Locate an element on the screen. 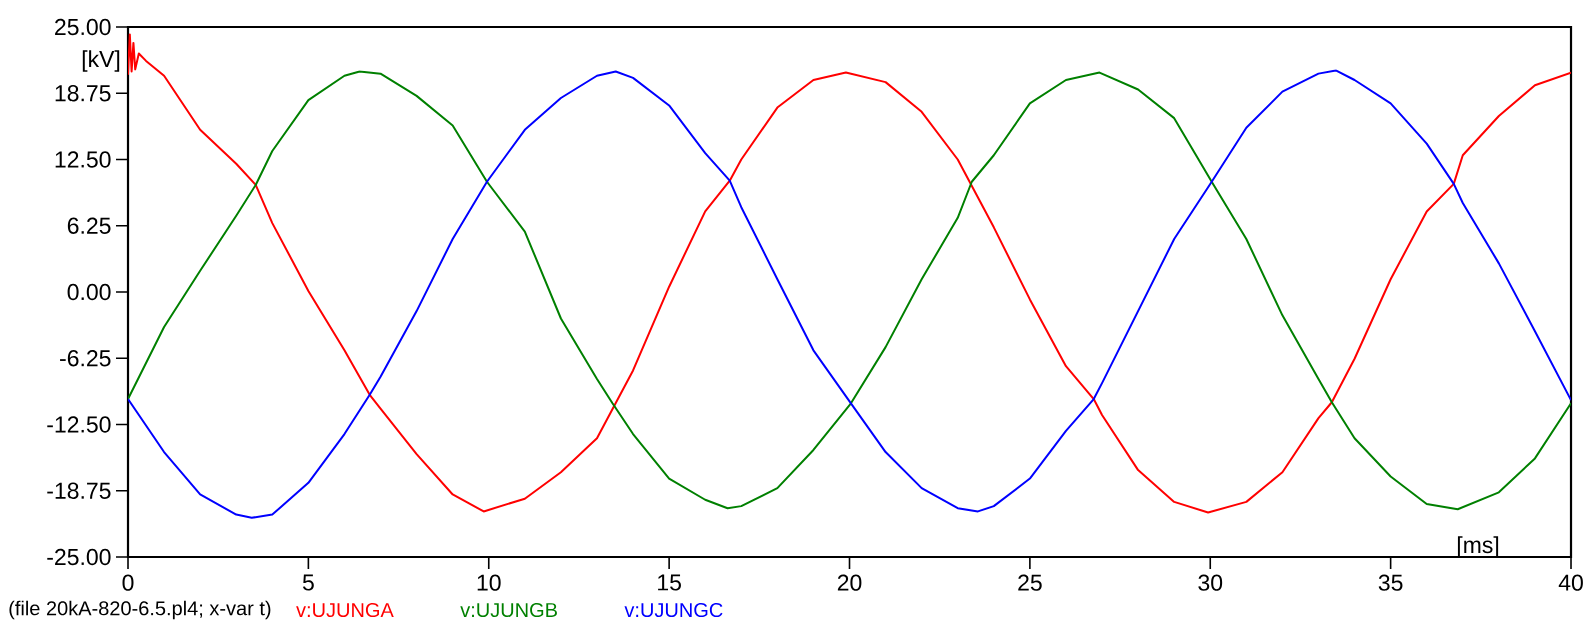  x-tick-label: 0 is located at coordinates (128, 582).